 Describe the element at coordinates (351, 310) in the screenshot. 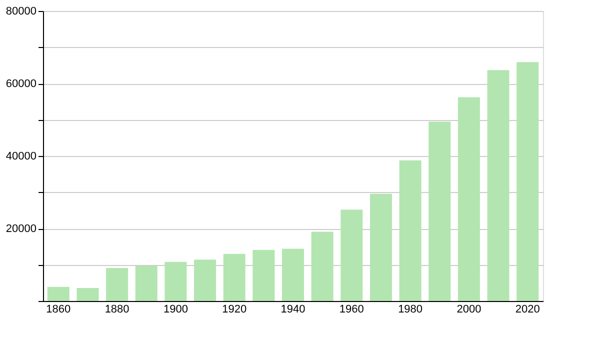

I see `x-tick-label: 1960` at that location.